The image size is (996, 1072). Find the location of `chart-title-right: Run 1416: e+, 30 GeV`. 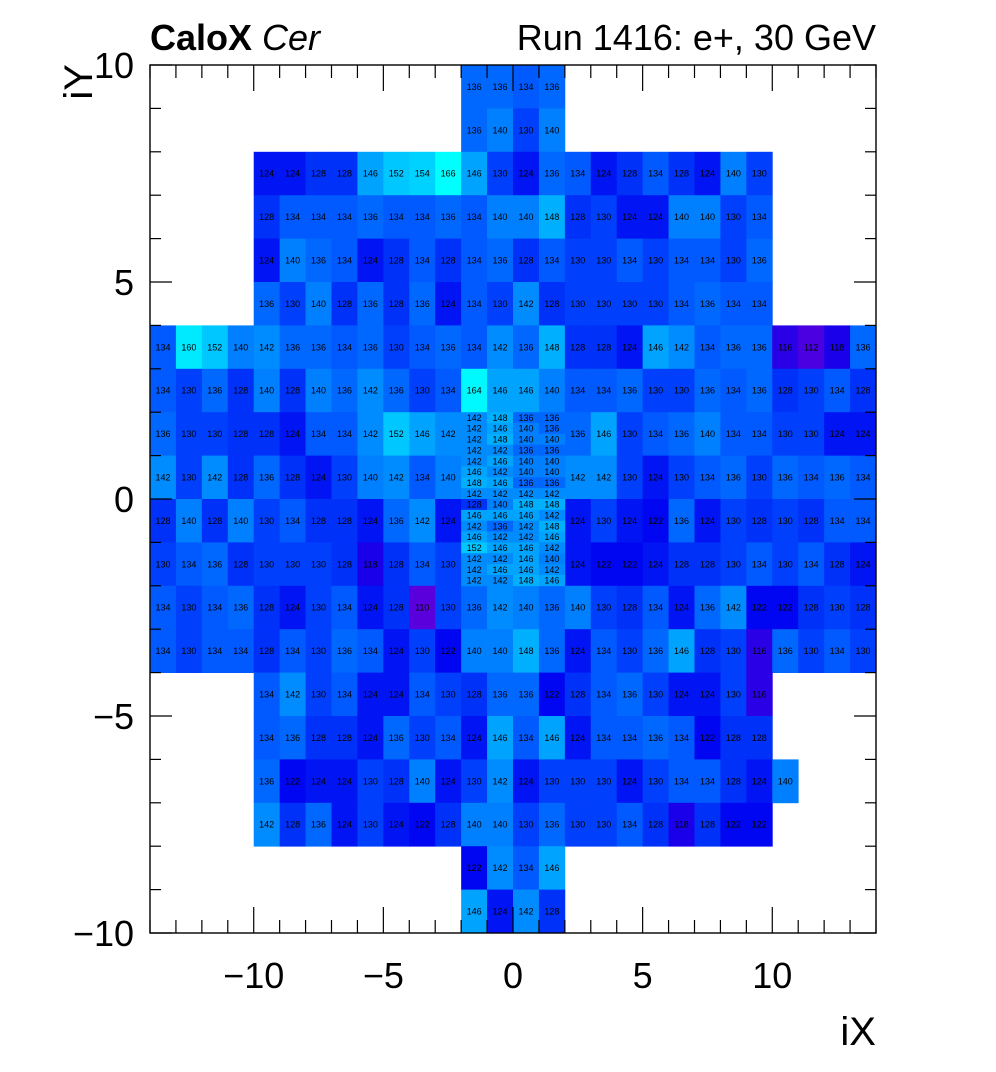

chart-title-right: Run 1416: e+, 30 GeV is located at coordinates (696, 37).